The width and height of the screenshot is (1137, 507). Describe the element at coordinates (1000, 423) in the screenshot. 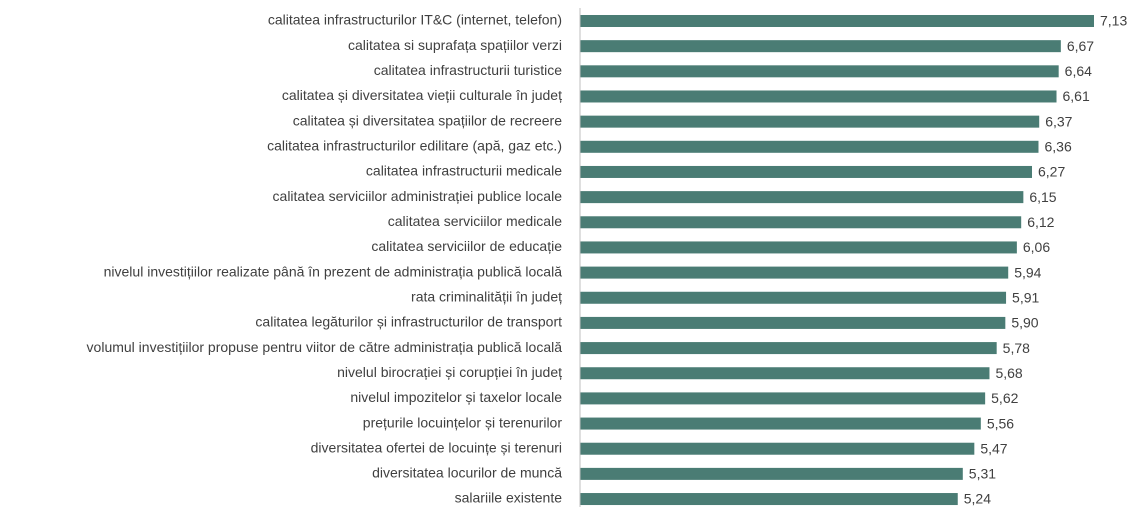

I see `value-label: 5,56` at that location.